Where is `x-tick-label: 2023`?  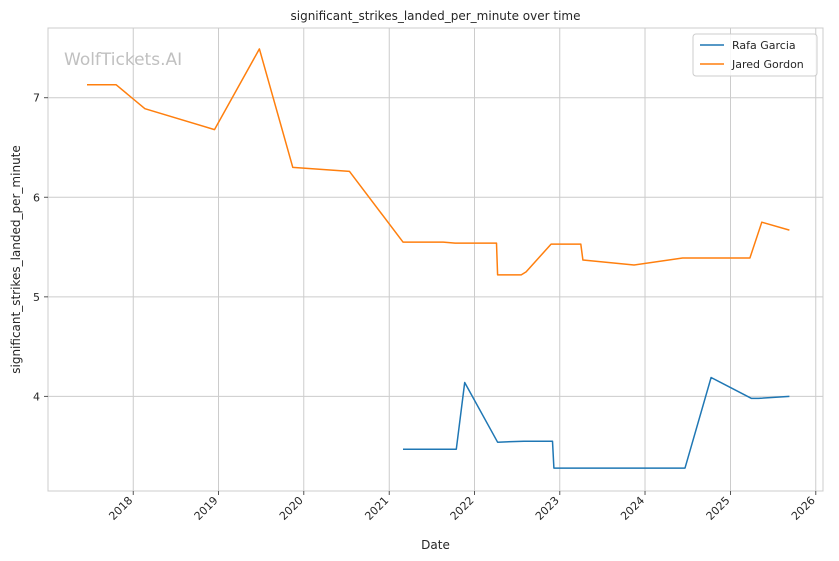
x-tick-label: 2023 is located at coordinates (547, 508).